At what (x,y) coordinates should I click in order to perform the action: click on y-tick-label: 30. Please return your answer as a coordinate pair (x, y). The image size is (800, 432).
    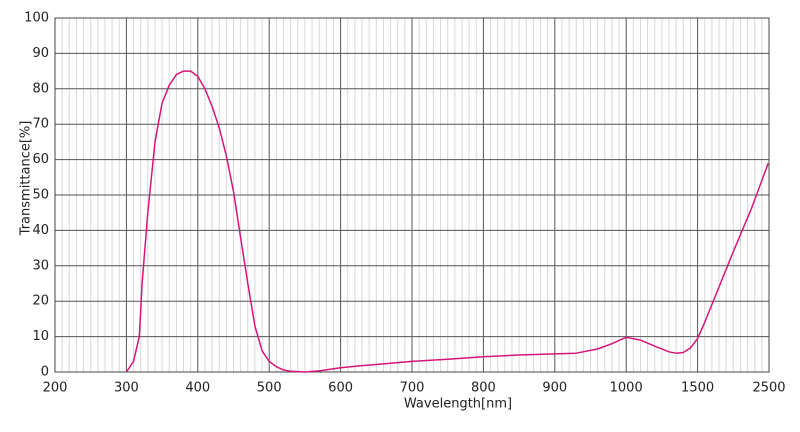
    Looking at the image, I should click on (40, 265).